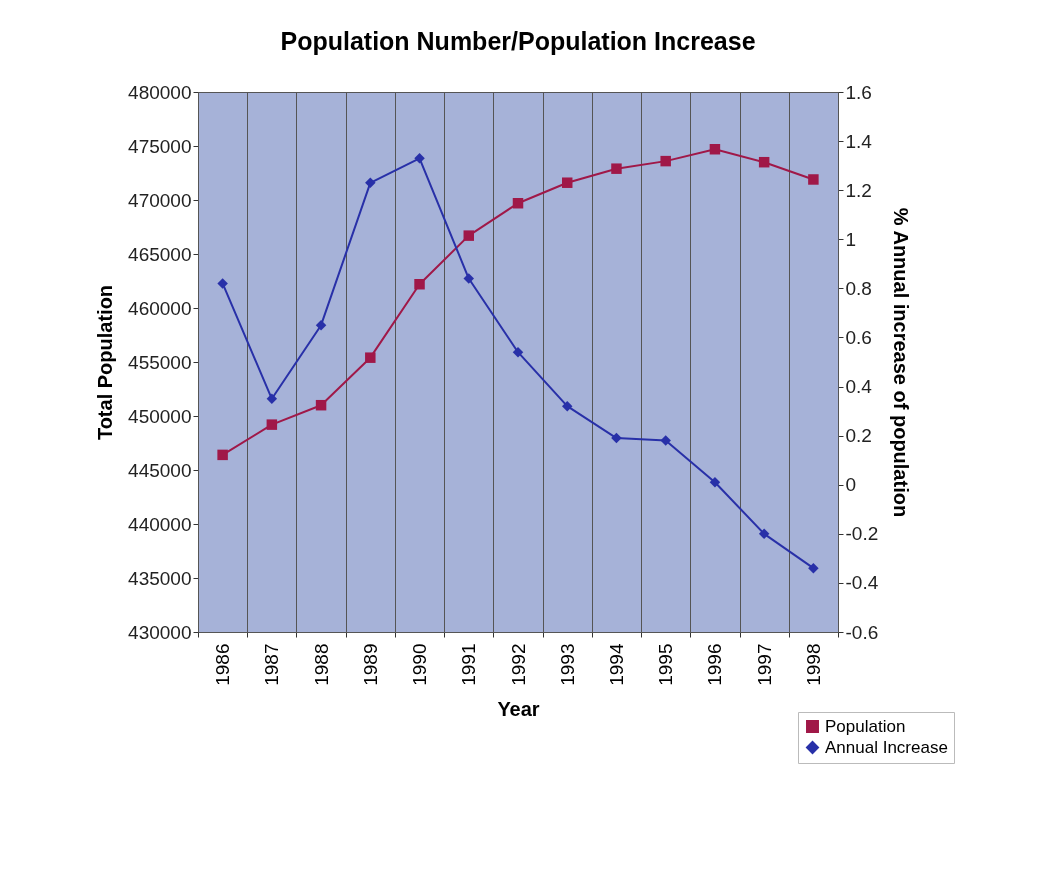  I want to click on y2-axis-title: % Annual increase of population, so click(901, 362).